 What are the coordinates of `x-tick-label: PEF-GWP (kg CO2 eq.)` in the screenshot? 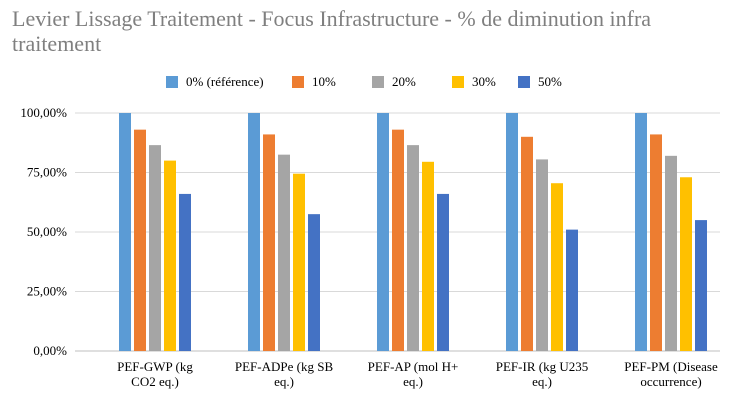 It's located at (155, 374).